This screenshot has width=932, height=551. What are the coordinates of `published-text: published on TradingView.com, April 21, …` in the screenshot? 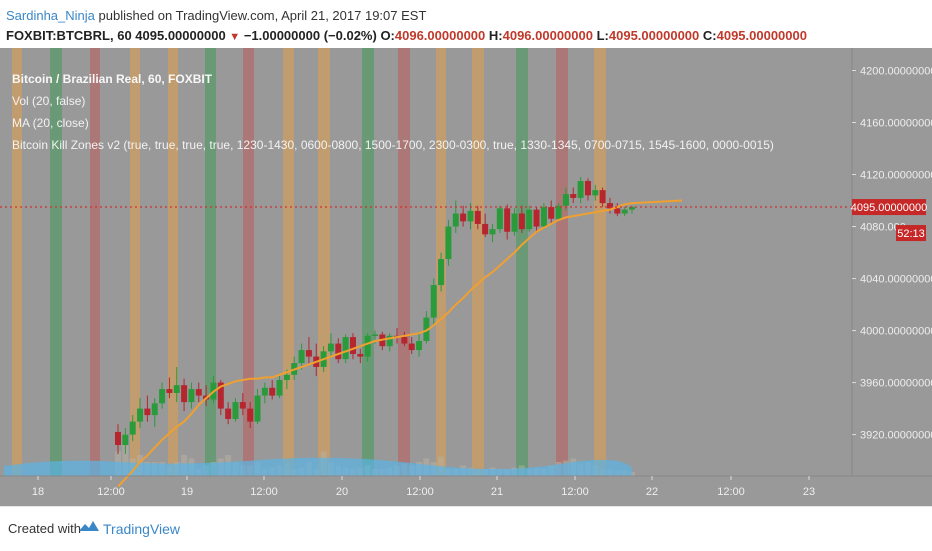 It's located at (262, 15).